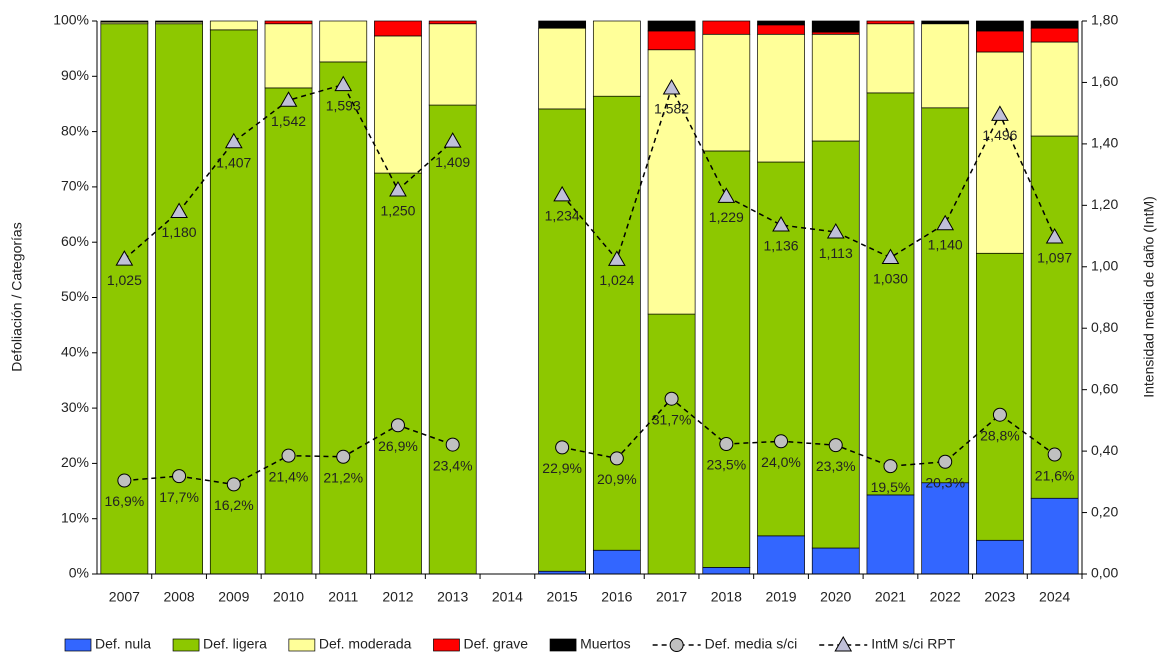  I want to click on y2-tick-label: 1,60, so click(1104, 81).